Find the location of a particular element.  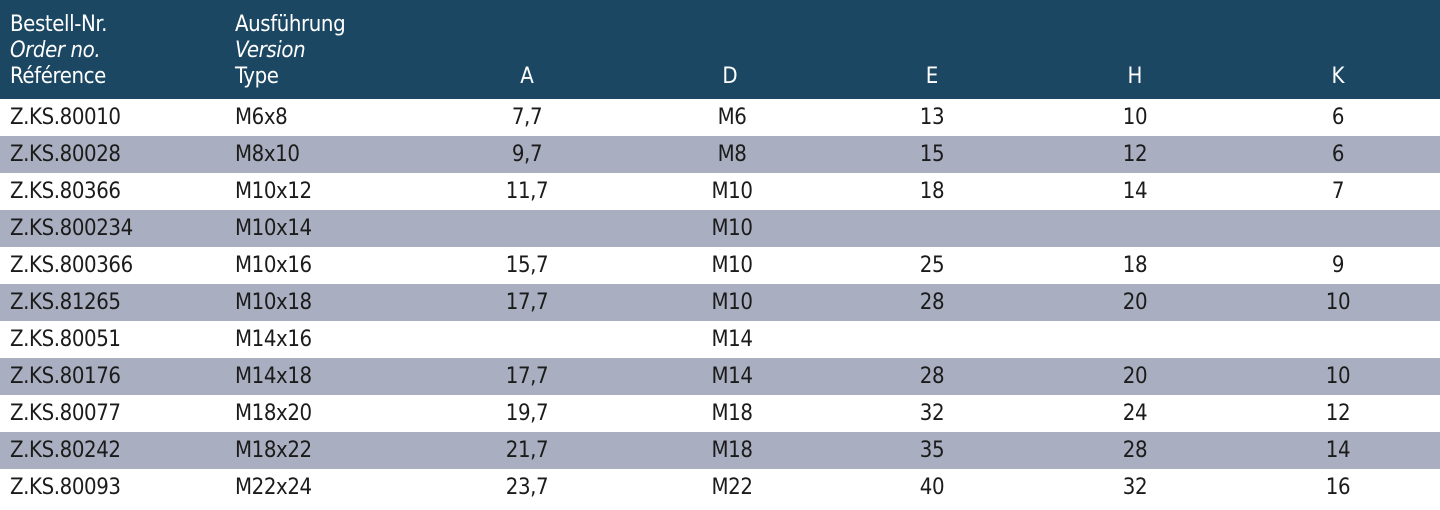

header-version-fr: Type is located at coordinates (257, 76).